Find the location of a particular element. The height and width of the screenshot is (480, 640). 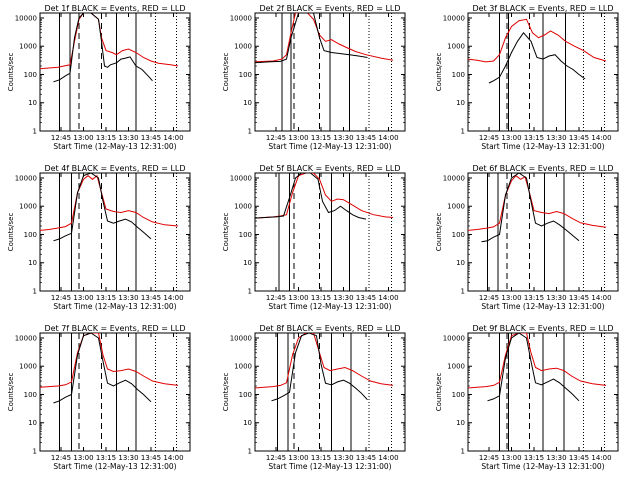

panel-title: Det 5f BLACK = Events, RED = LLD is located at coordinates (329, 168).